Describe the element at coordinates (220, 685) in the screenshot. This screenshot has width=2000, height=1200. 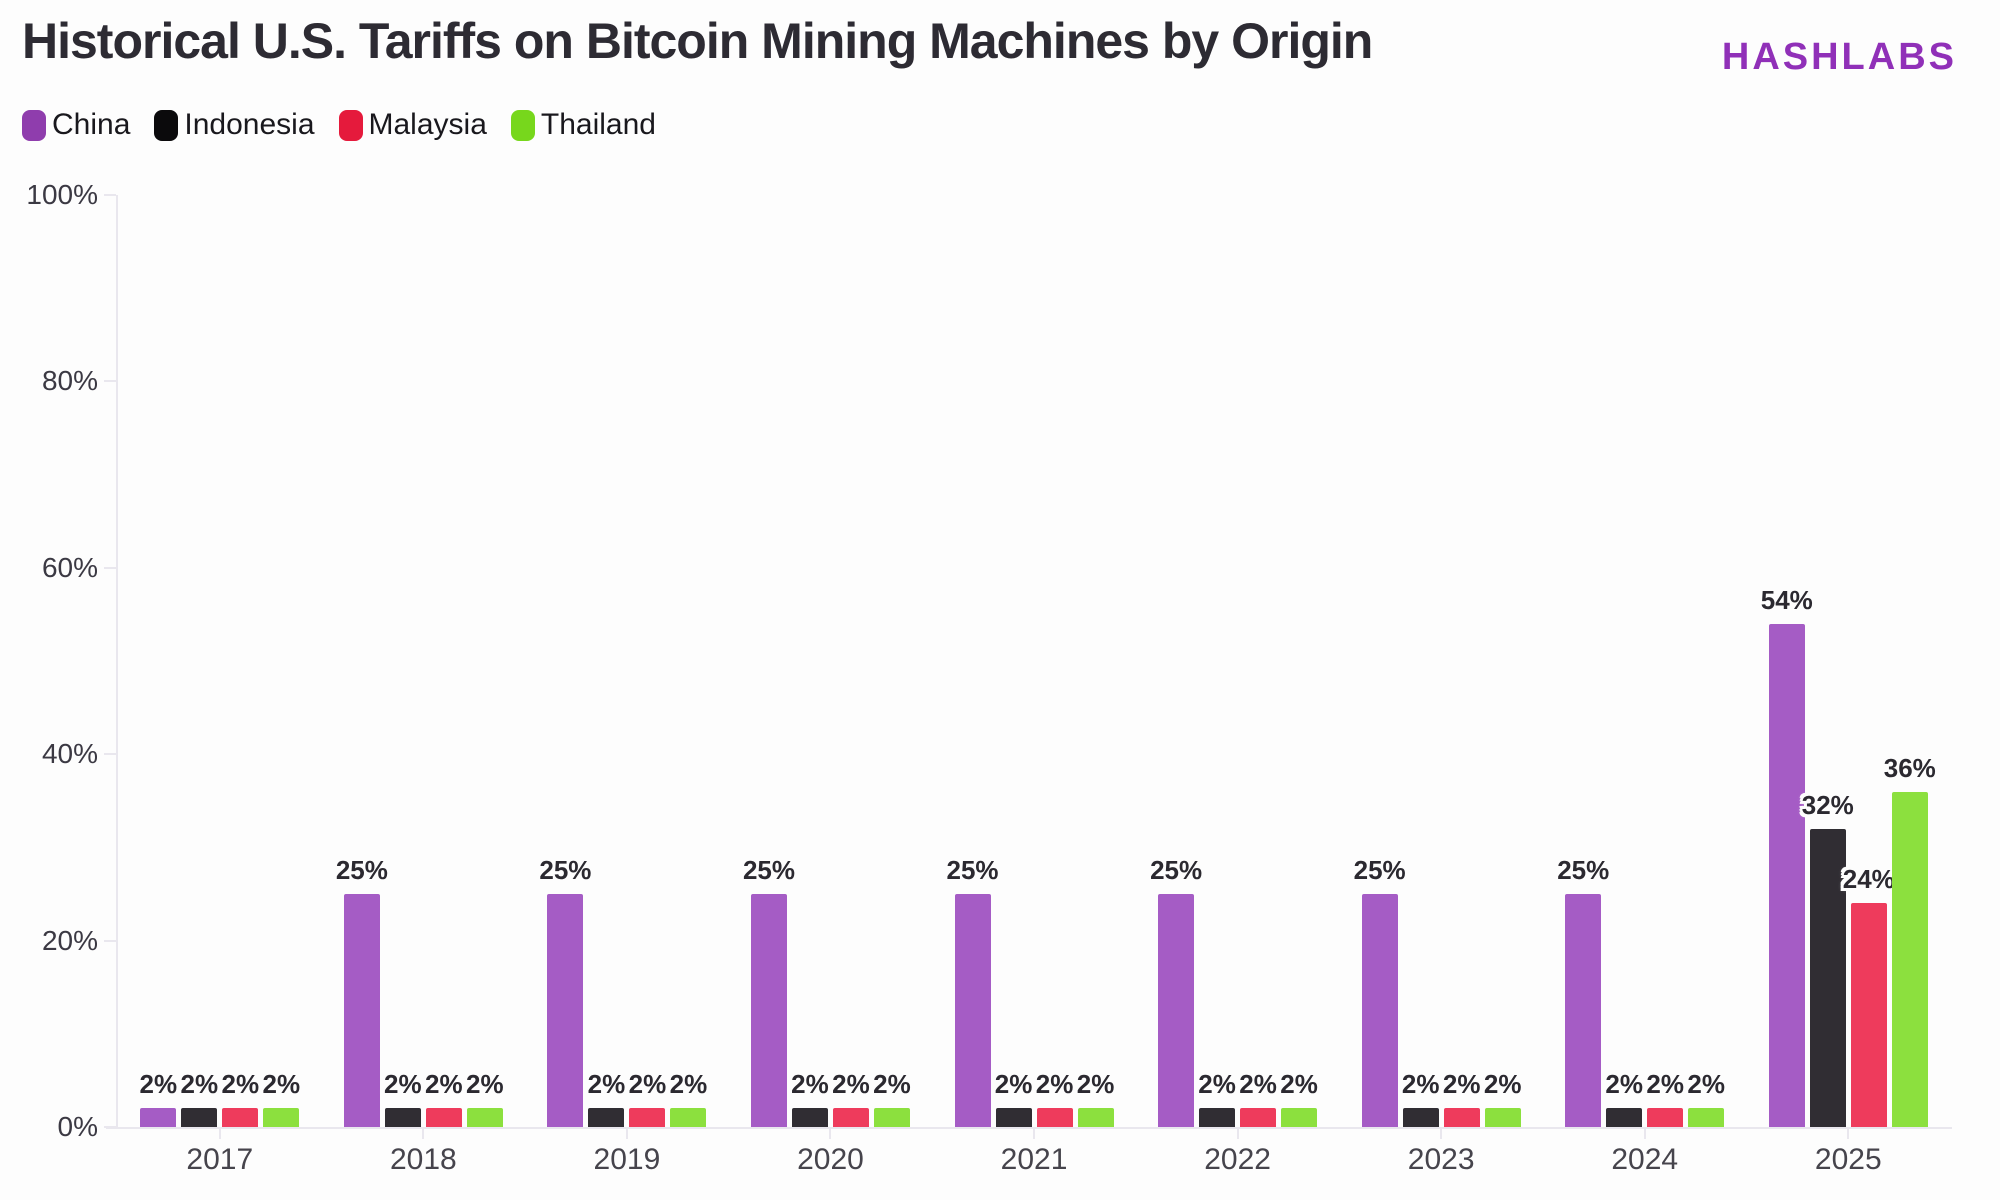
I see `bar-group: 2% 2% 2% 2% 2017` at that location.